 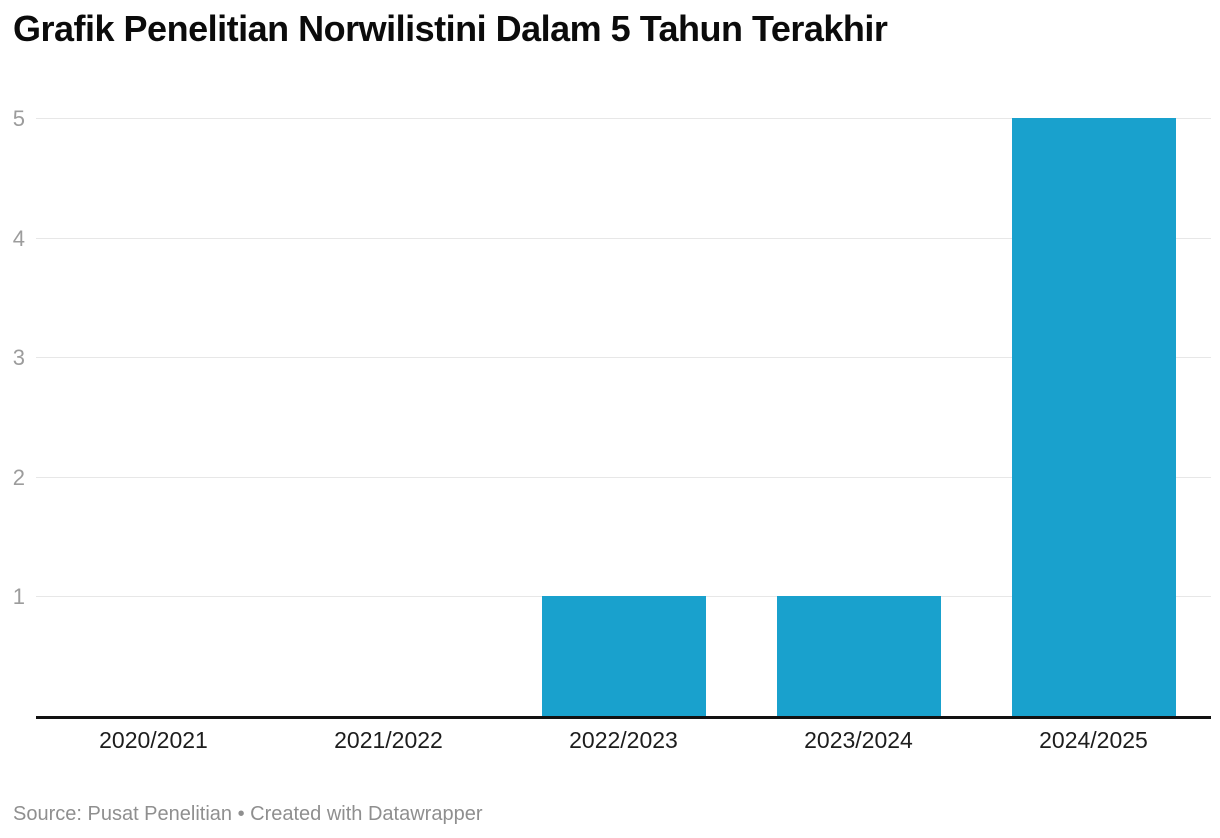 What do you see at coordinates (623, 740) in the screenshot?
I see `x-tick-label-2022-2023: 2022/2023` at bounding box center [623, 740].